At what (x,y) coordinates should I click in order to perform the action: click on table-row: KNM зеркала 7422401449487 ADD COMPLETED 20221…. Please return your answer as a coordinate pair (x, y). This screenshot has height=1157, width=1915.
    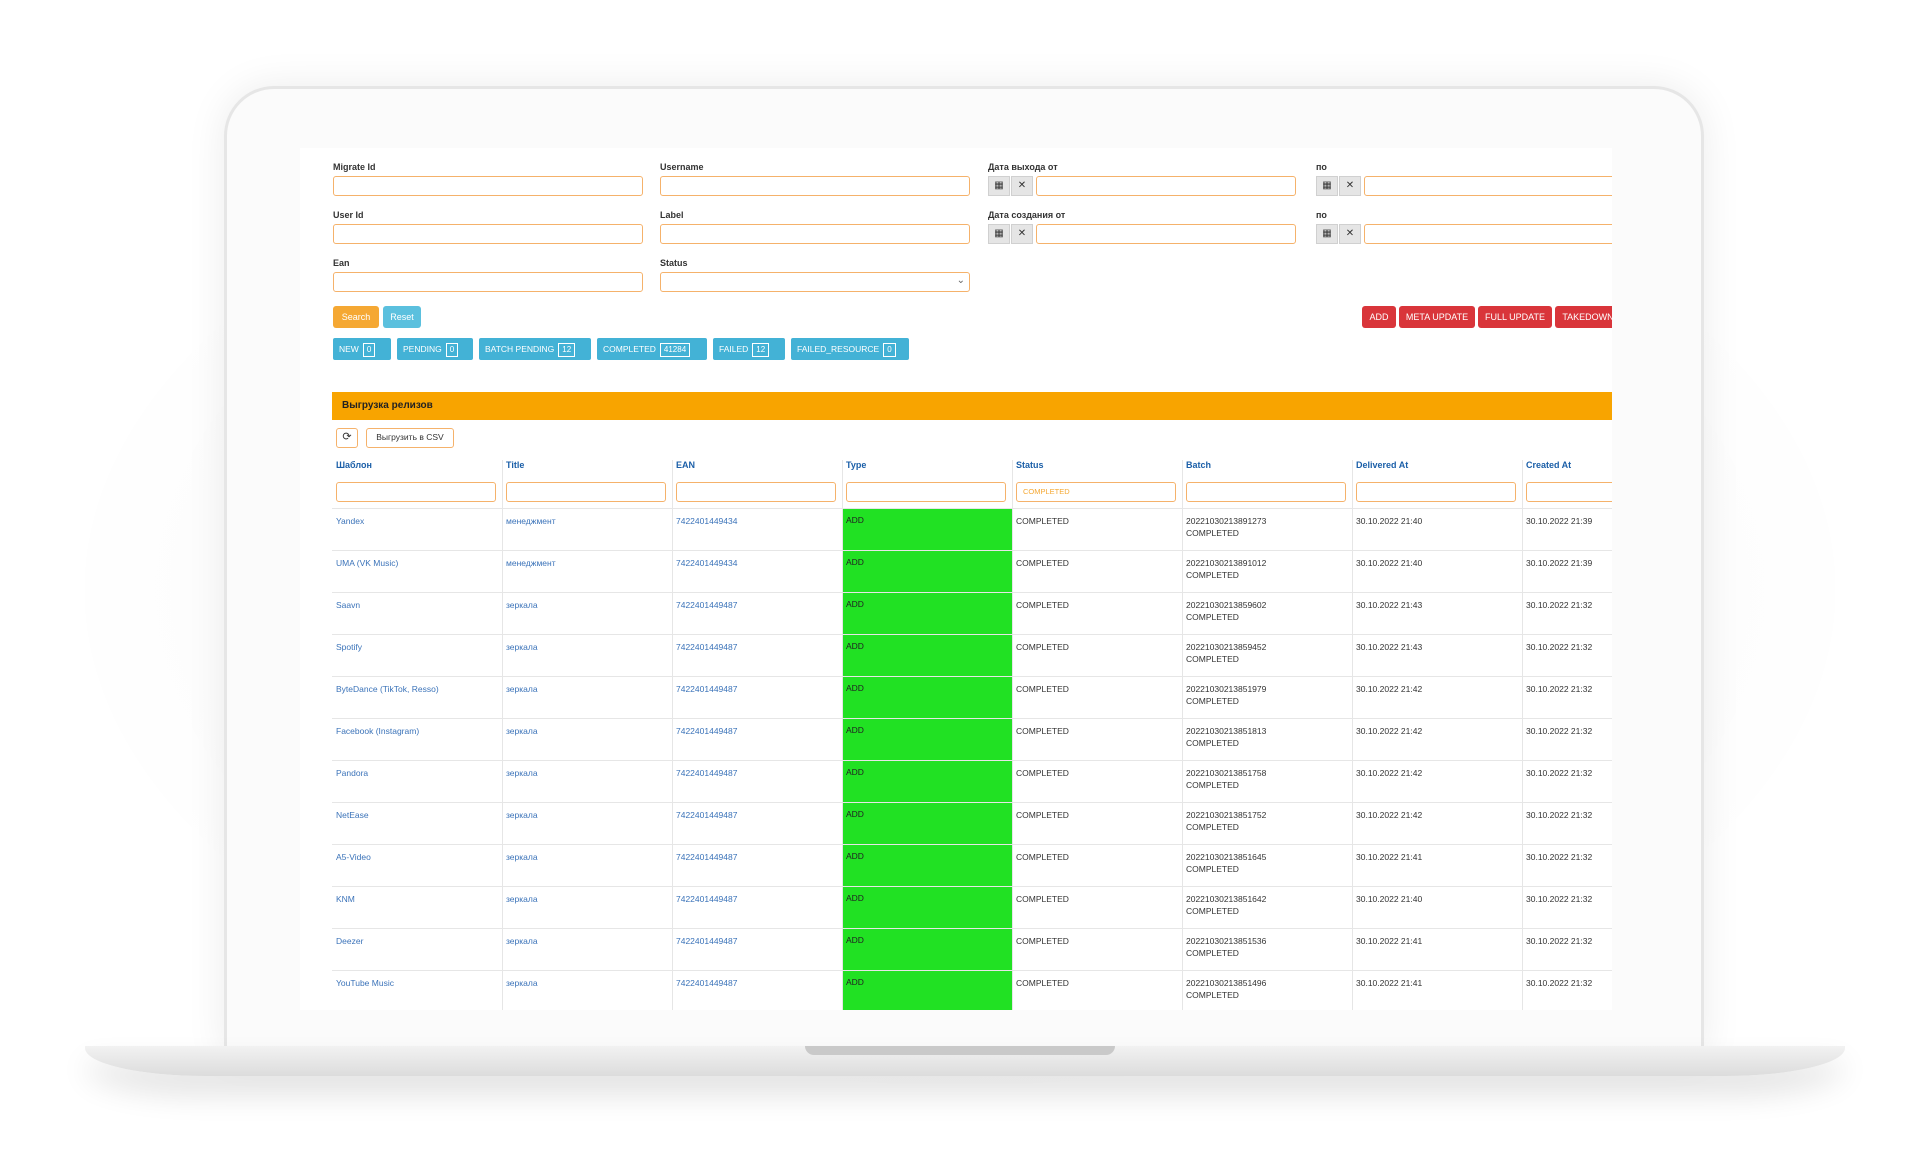
    Looking at the image, I should click on (972, 907).